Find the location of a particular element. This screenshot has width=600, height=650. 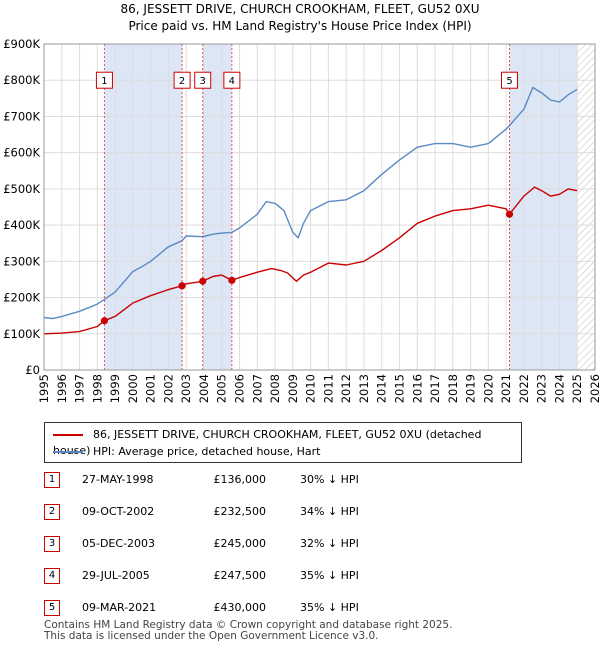

table-row: 1 27-MAY-1998 £136,000 30% ↓ HPI is located at coordinates (300, 480).